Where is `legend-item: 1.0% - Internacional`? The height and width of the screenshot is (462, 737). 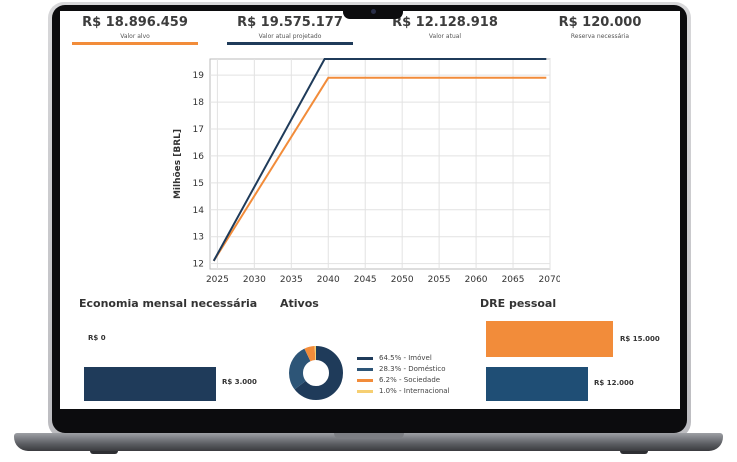 legend-item: 1.0% - Internacional is located at coordinates (403, 391).